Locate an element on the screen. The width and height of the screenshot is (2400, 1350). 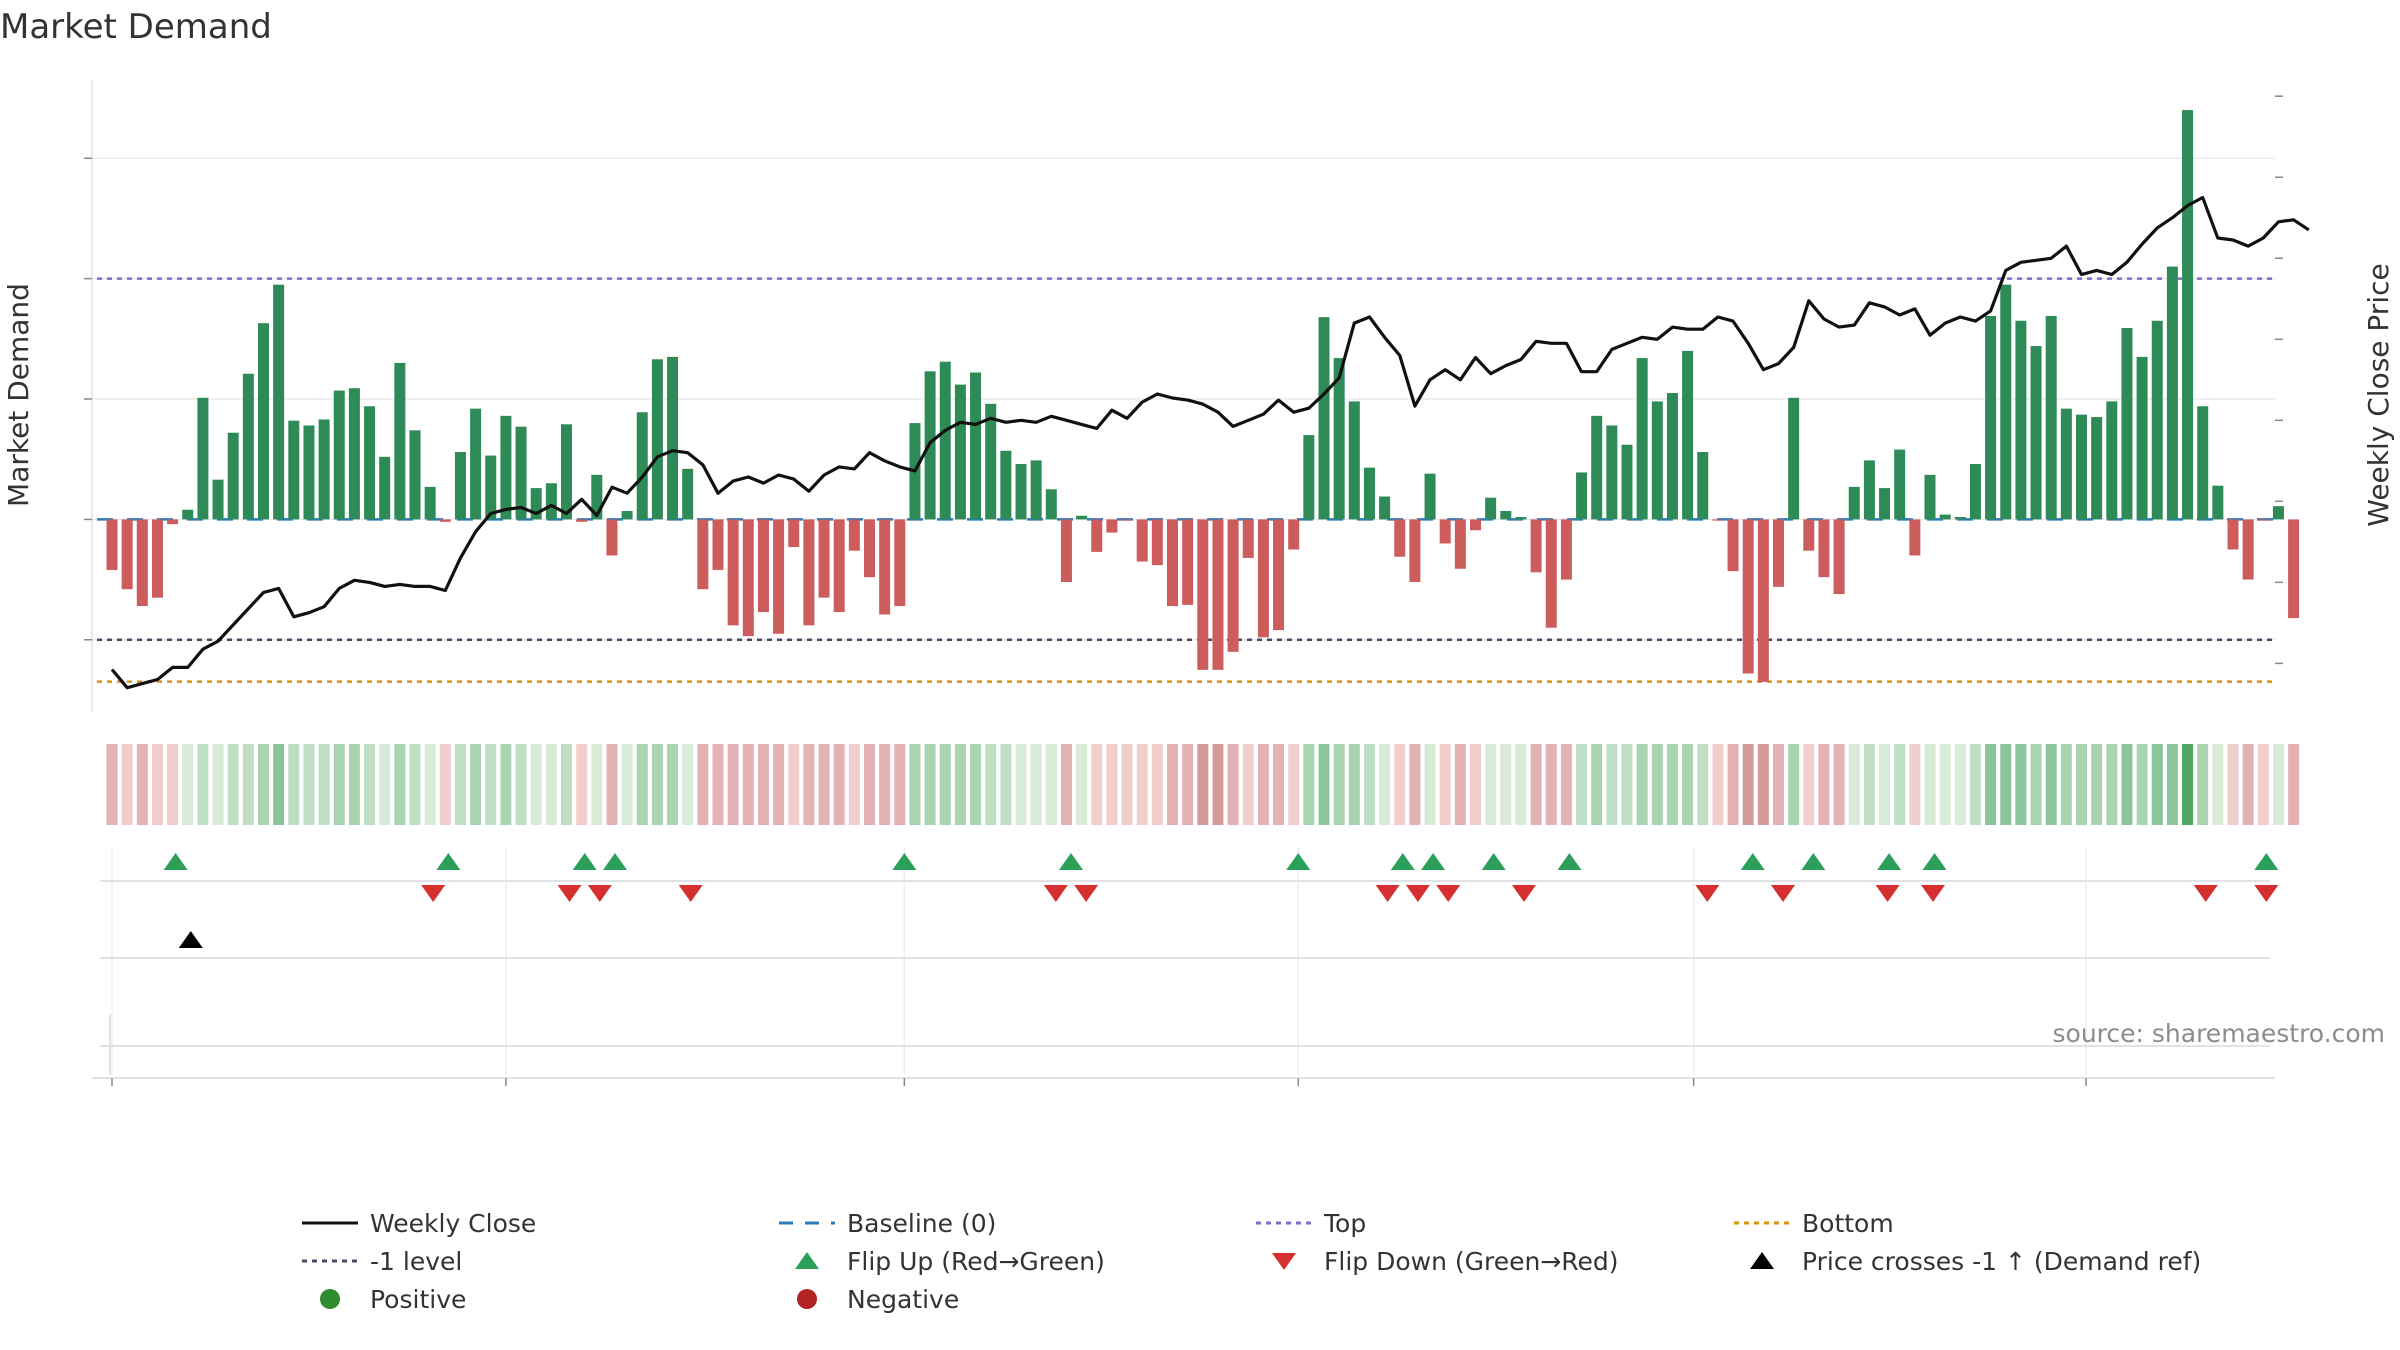
legend-item: Flip Down (Green→Red) is located at coordinates (1436, 1261).